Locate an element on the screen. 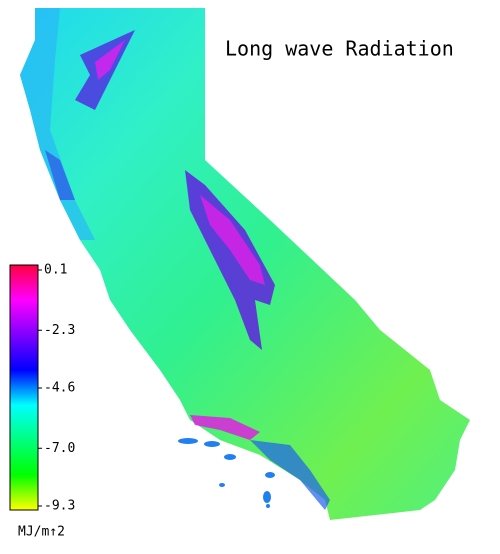 The image size is (500, 554). north-coast-low is located at coordinates (60, 175).